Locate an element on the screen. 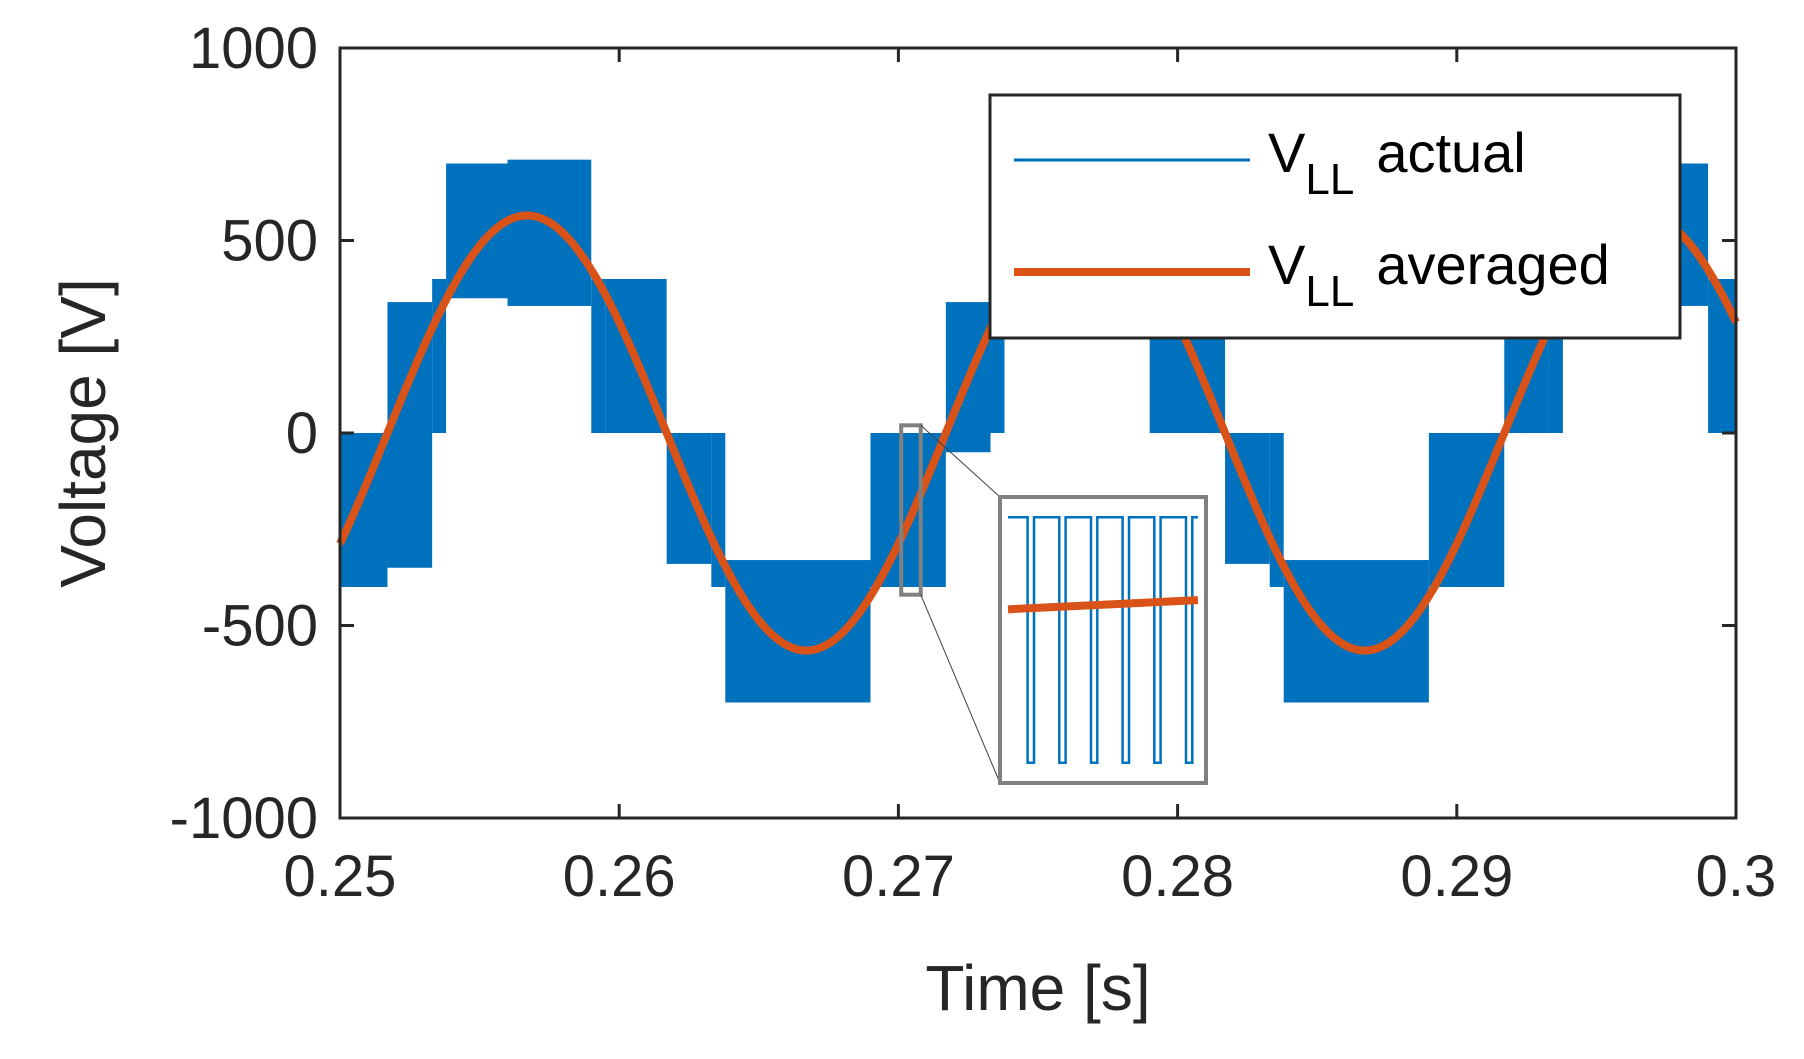 Image resolution: width=1804 pixels, height=1059 pixels. legend: VLL actual VLL averaged is located at coordinates (1335, 216).